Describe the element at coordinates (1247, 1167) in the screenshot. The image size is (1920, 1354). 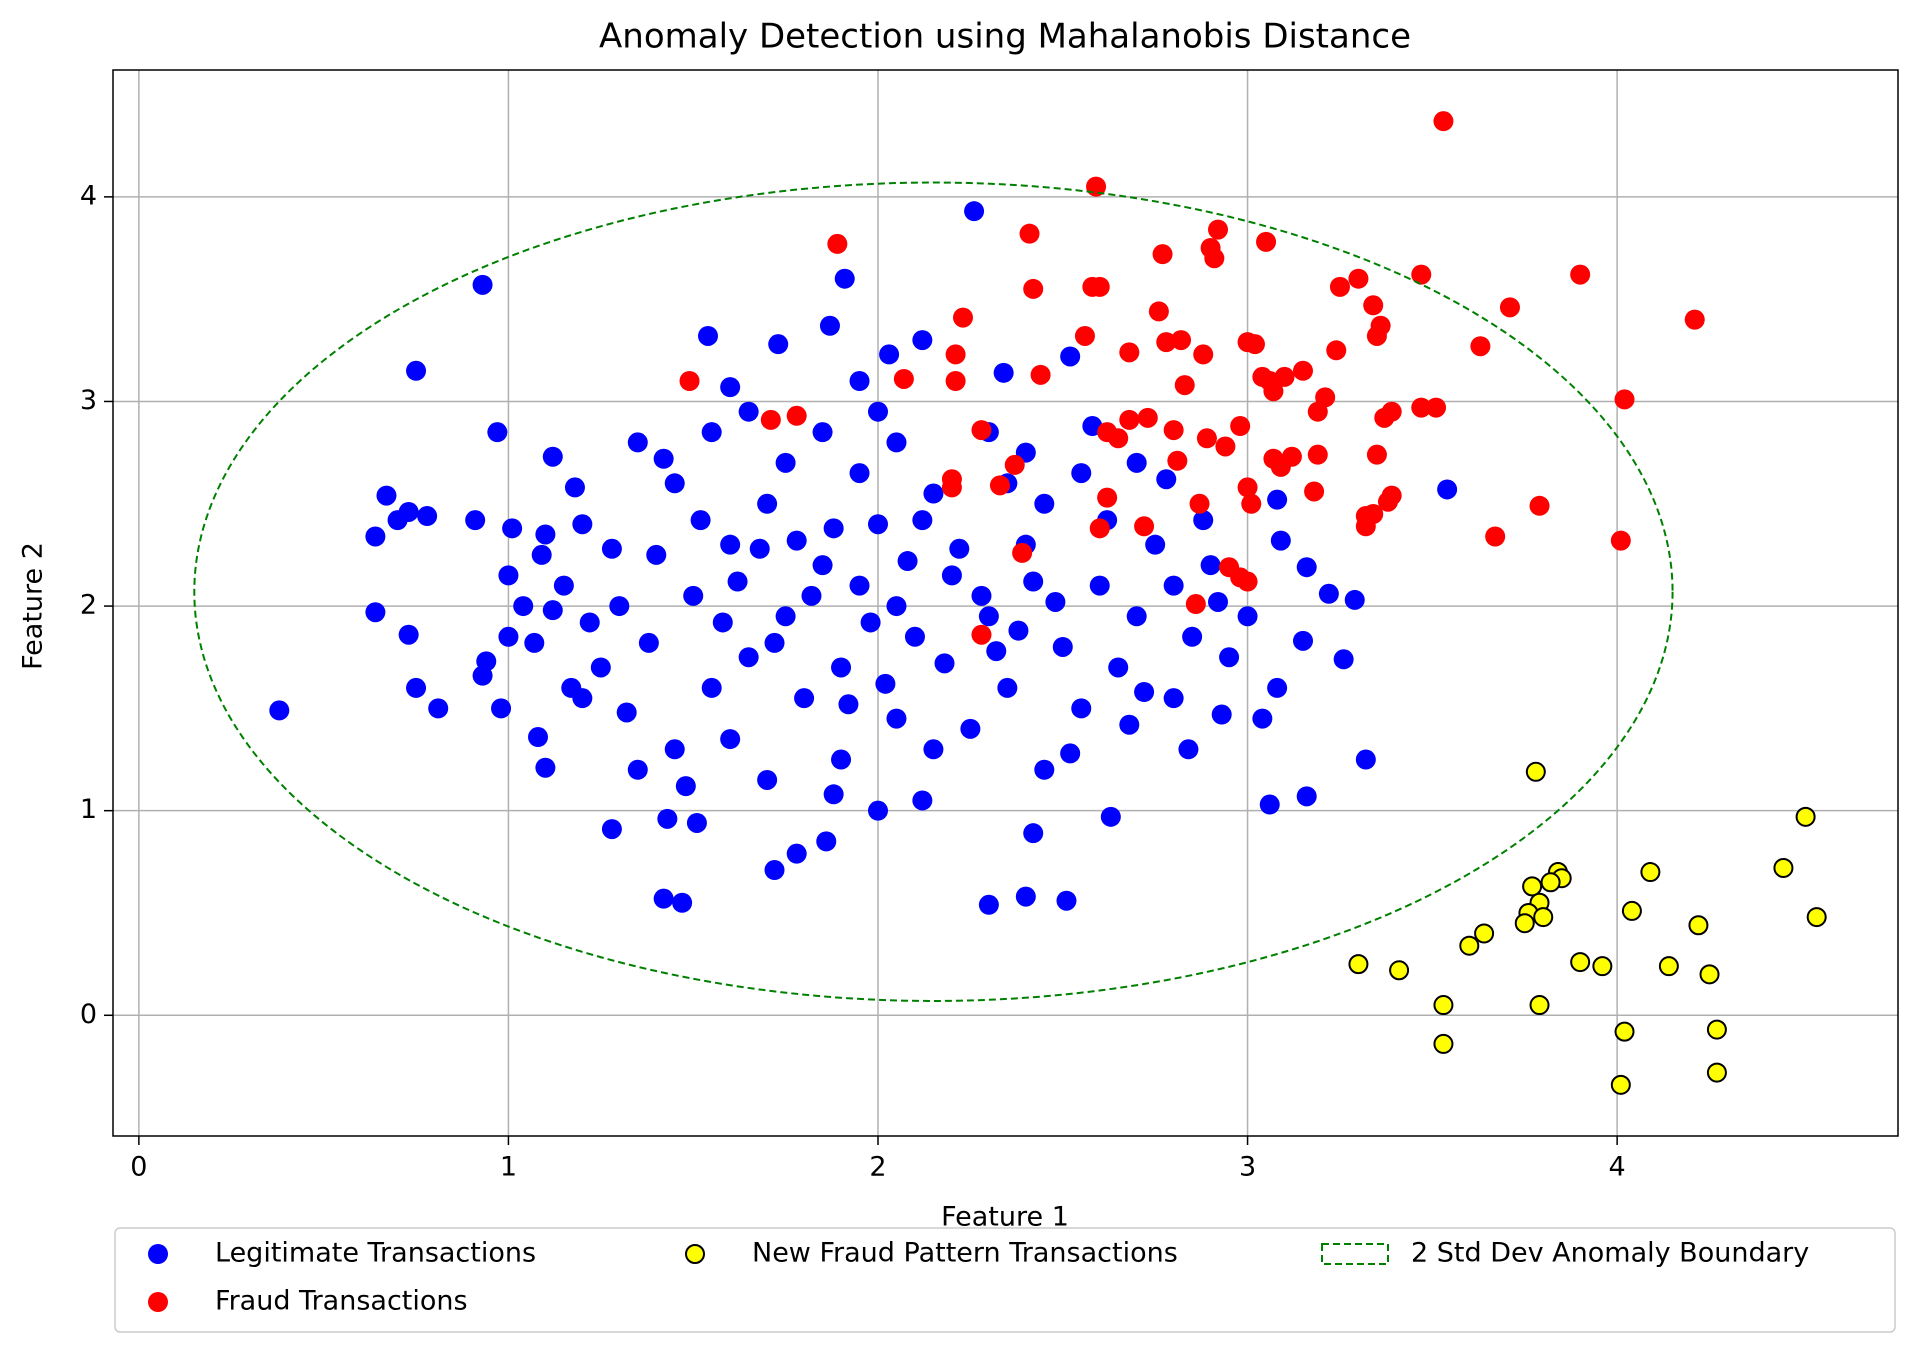
I see `x-tick-label: 3` at that location.